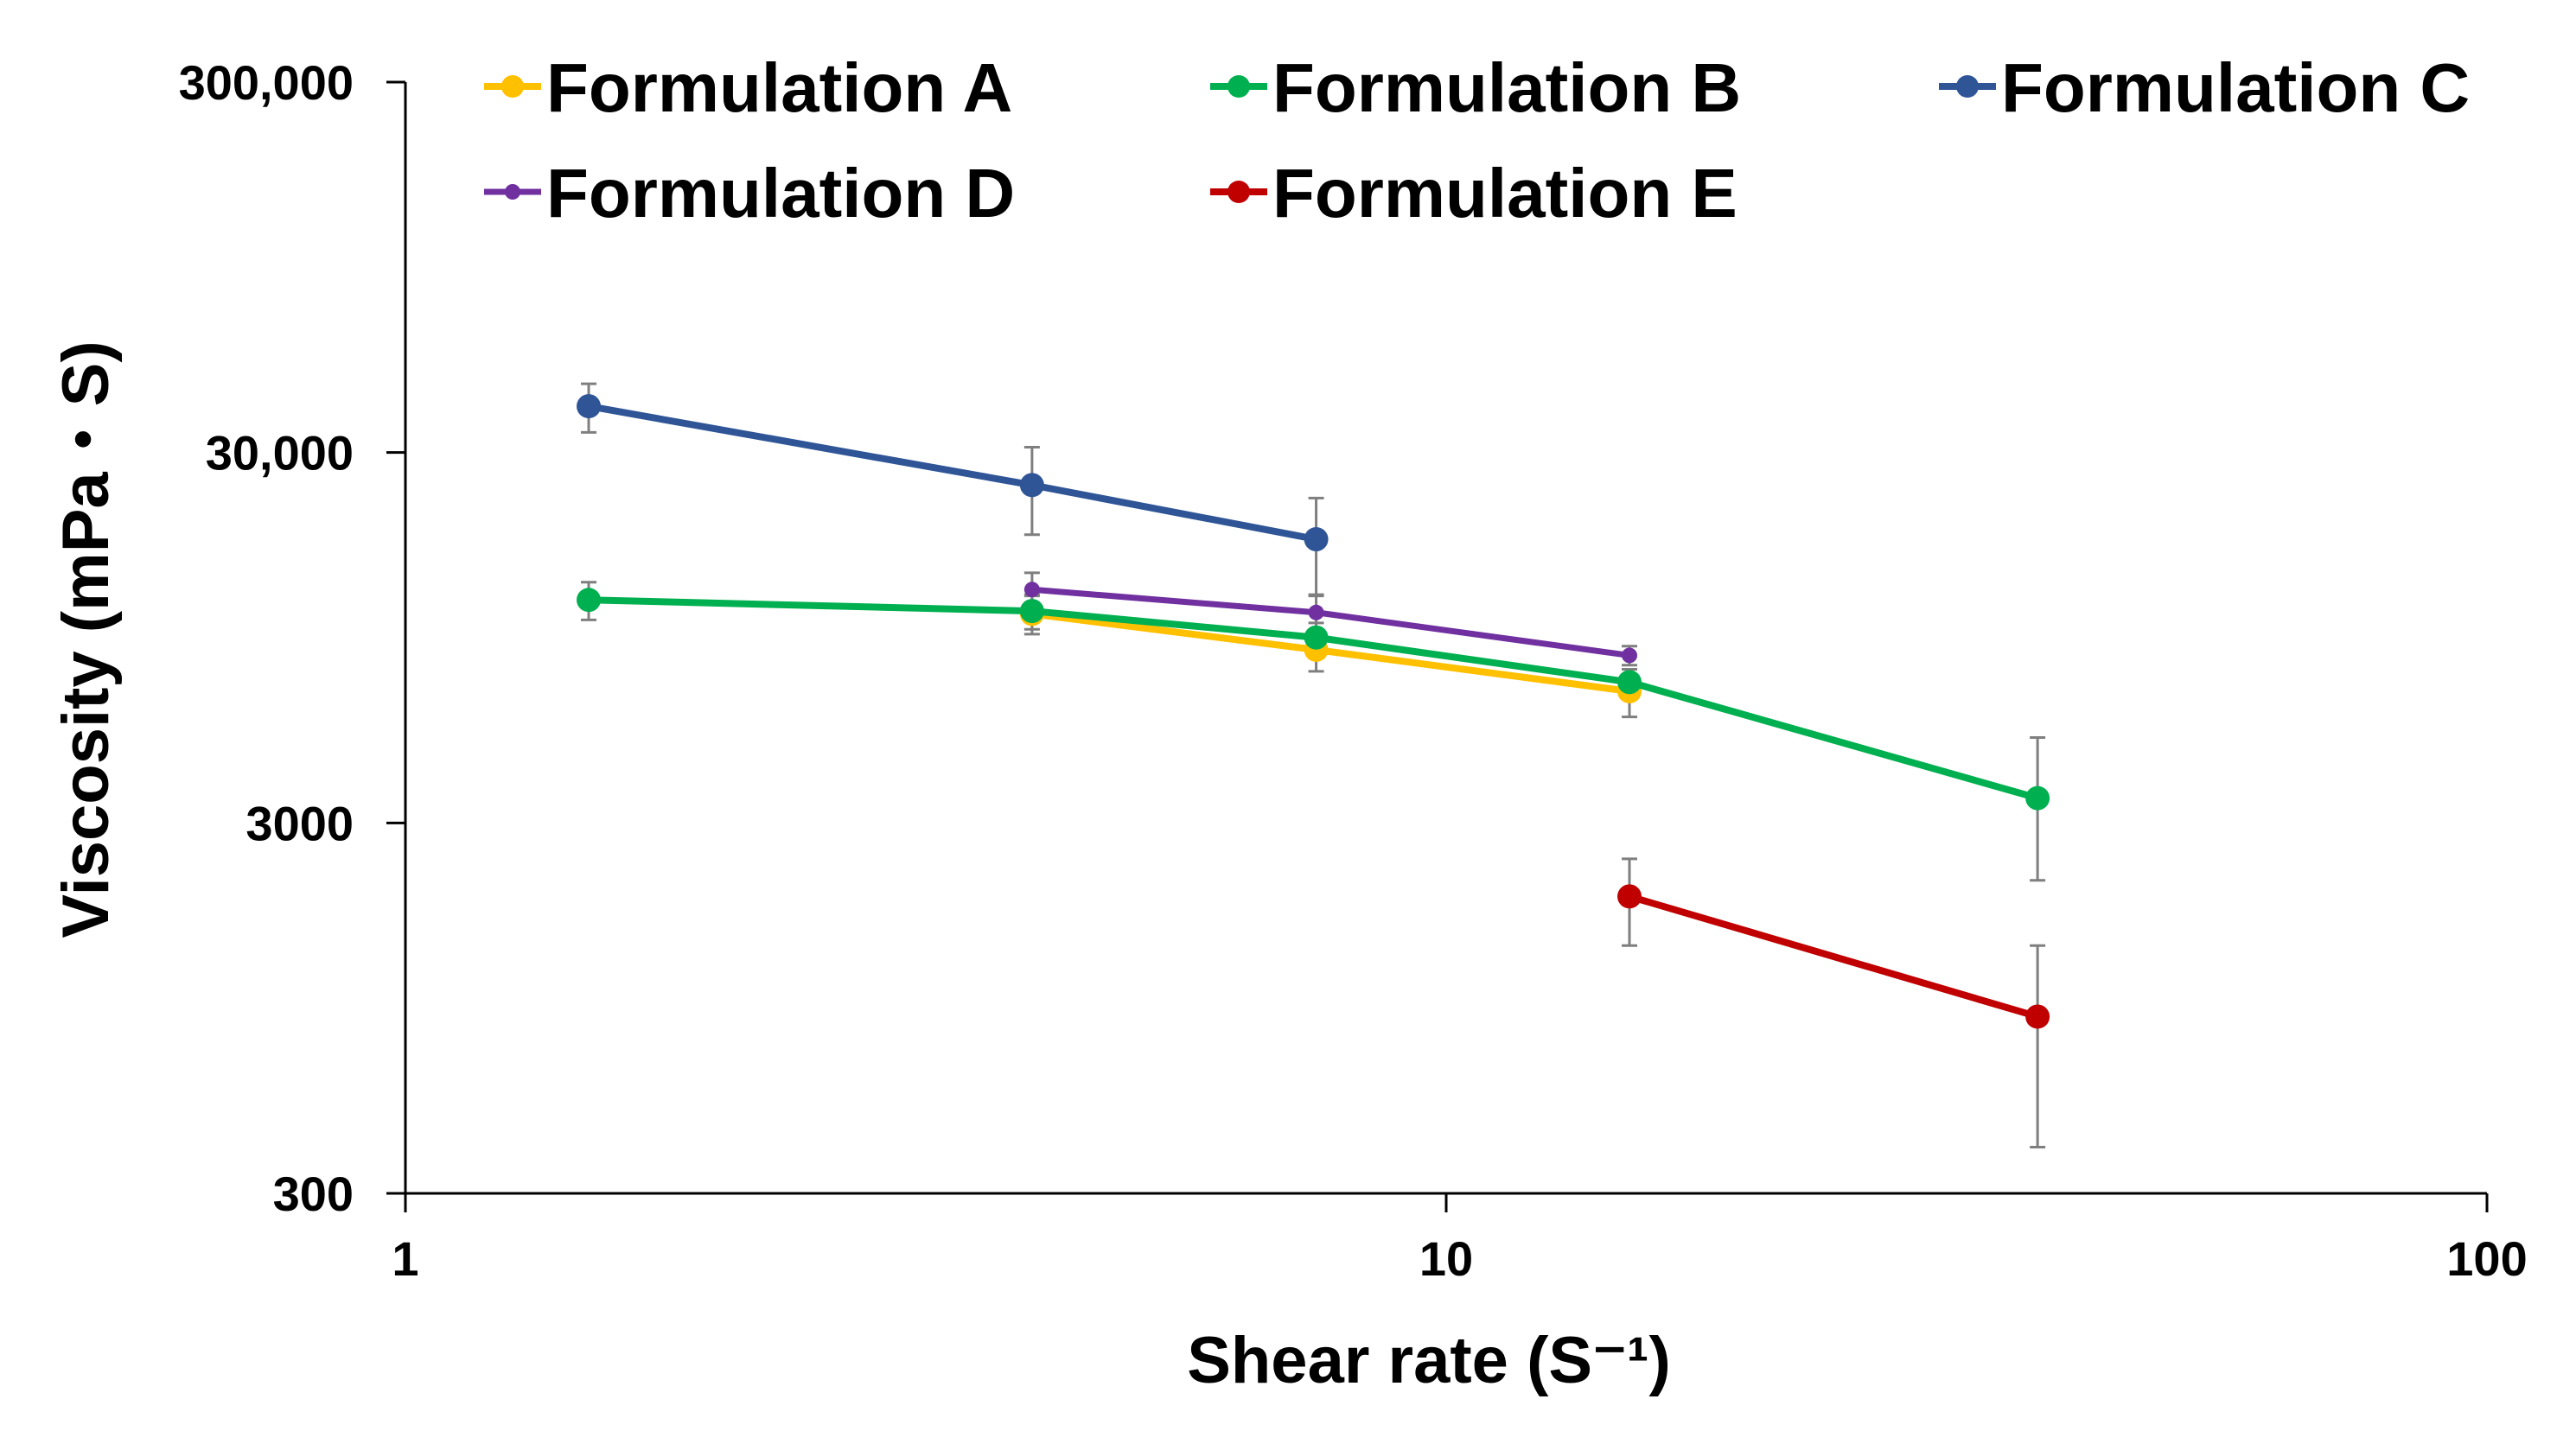 Image resolution: width=2576 pixels, height=1431 pixels. What do you see at coordinates (779, 87) in the screenshot?
I see `legend-label-formulation-a: Formulation A` at bounding box center [779, 87].